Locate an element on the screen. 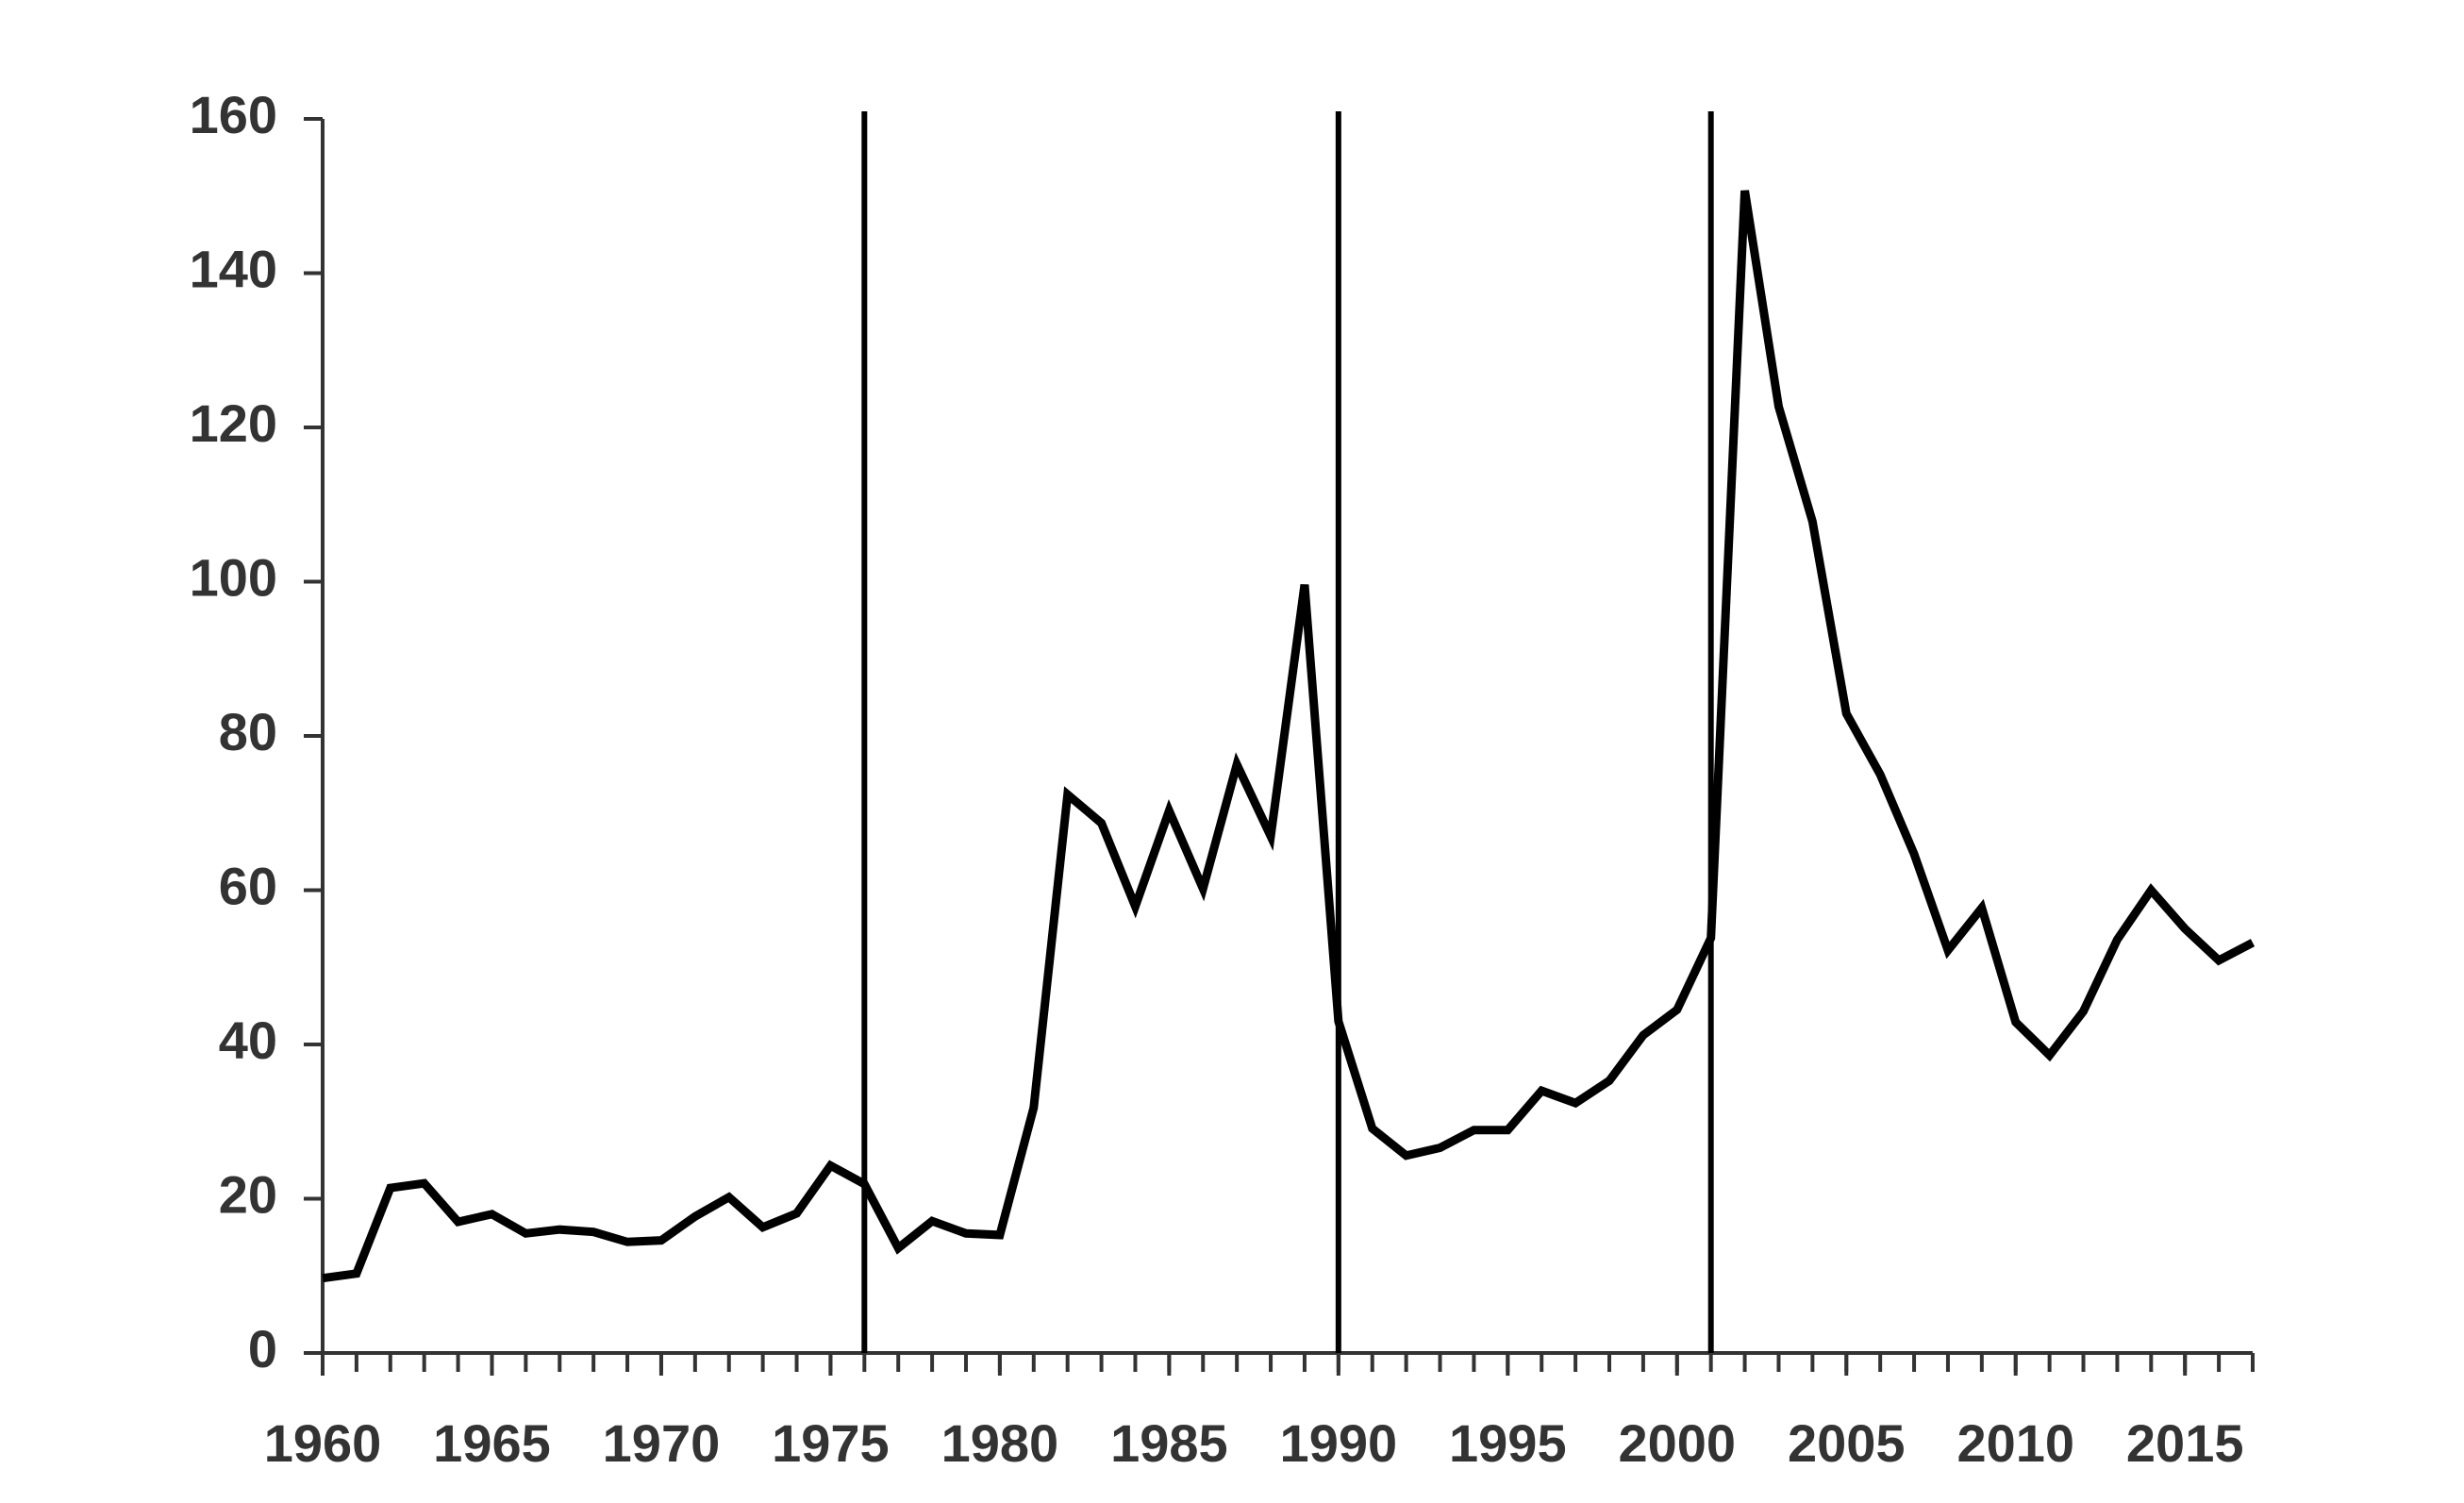 The height and width of the screenshot is (1503, 2464). x-tick-label: 1960 is located at coordinates (323, 1443).